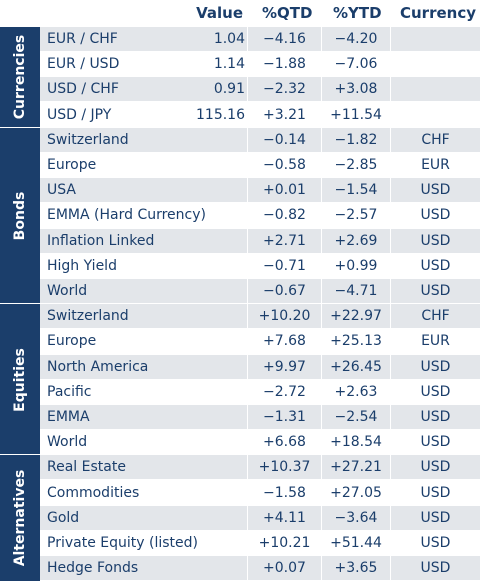 Image resolution: width=480 pixels, height=581 pixels. Describe the element at coordinates (143, 190) in the screenshot. I see `row-name: USA` at that location.